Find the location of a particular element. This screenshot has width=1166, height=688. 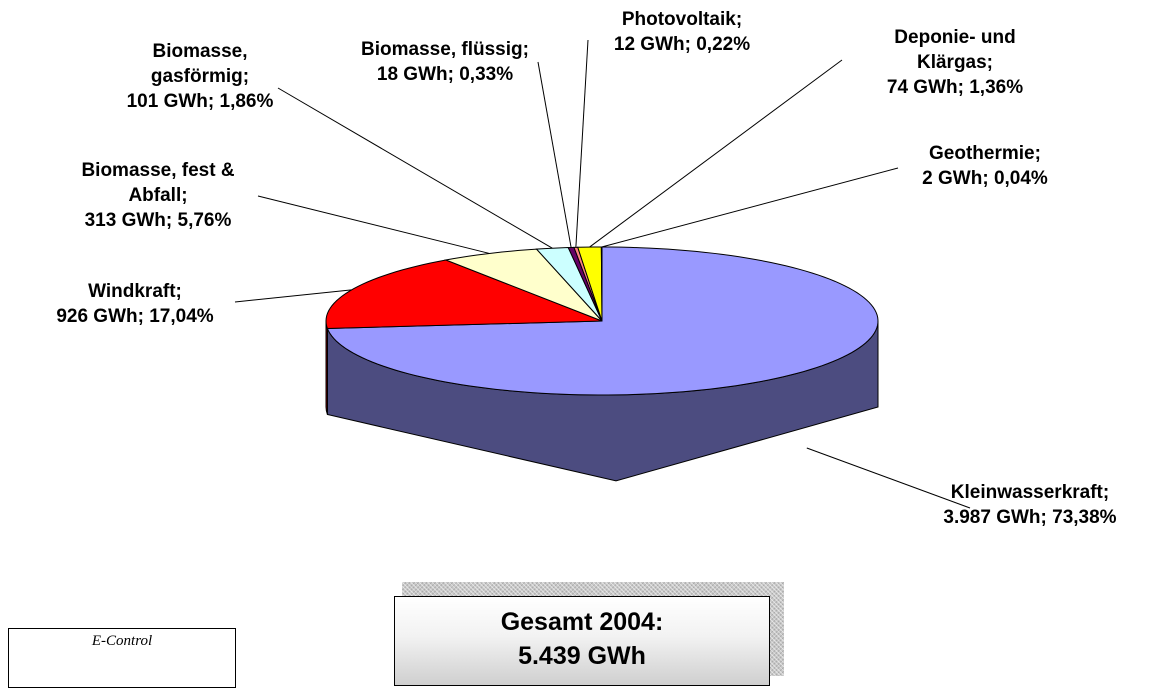

slice-label-3: Biomasse, gasförmig; 101 GWh; 1,86% is located at coordinates (200, 76).